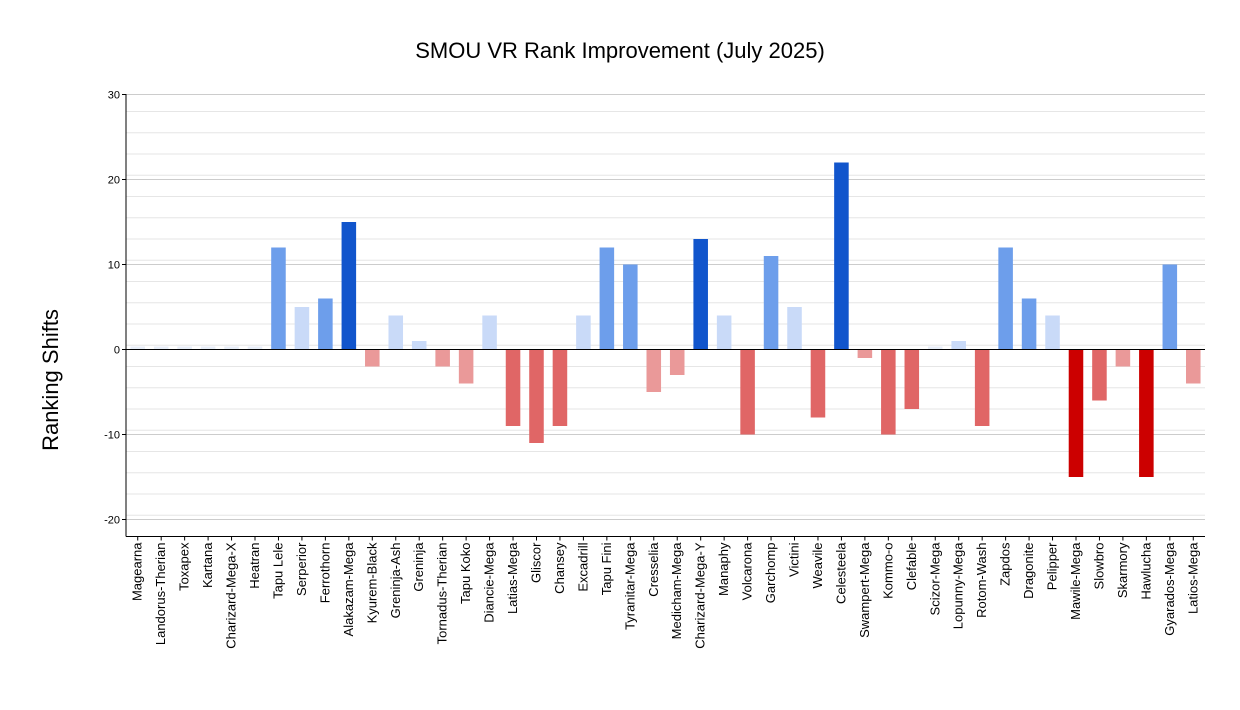 The width and height of the screenshot is (1240, 710). What do you see at coordinates (747, 392) in the screenshot?
I see `bar-volcarona` at bounding box center [747, 392].